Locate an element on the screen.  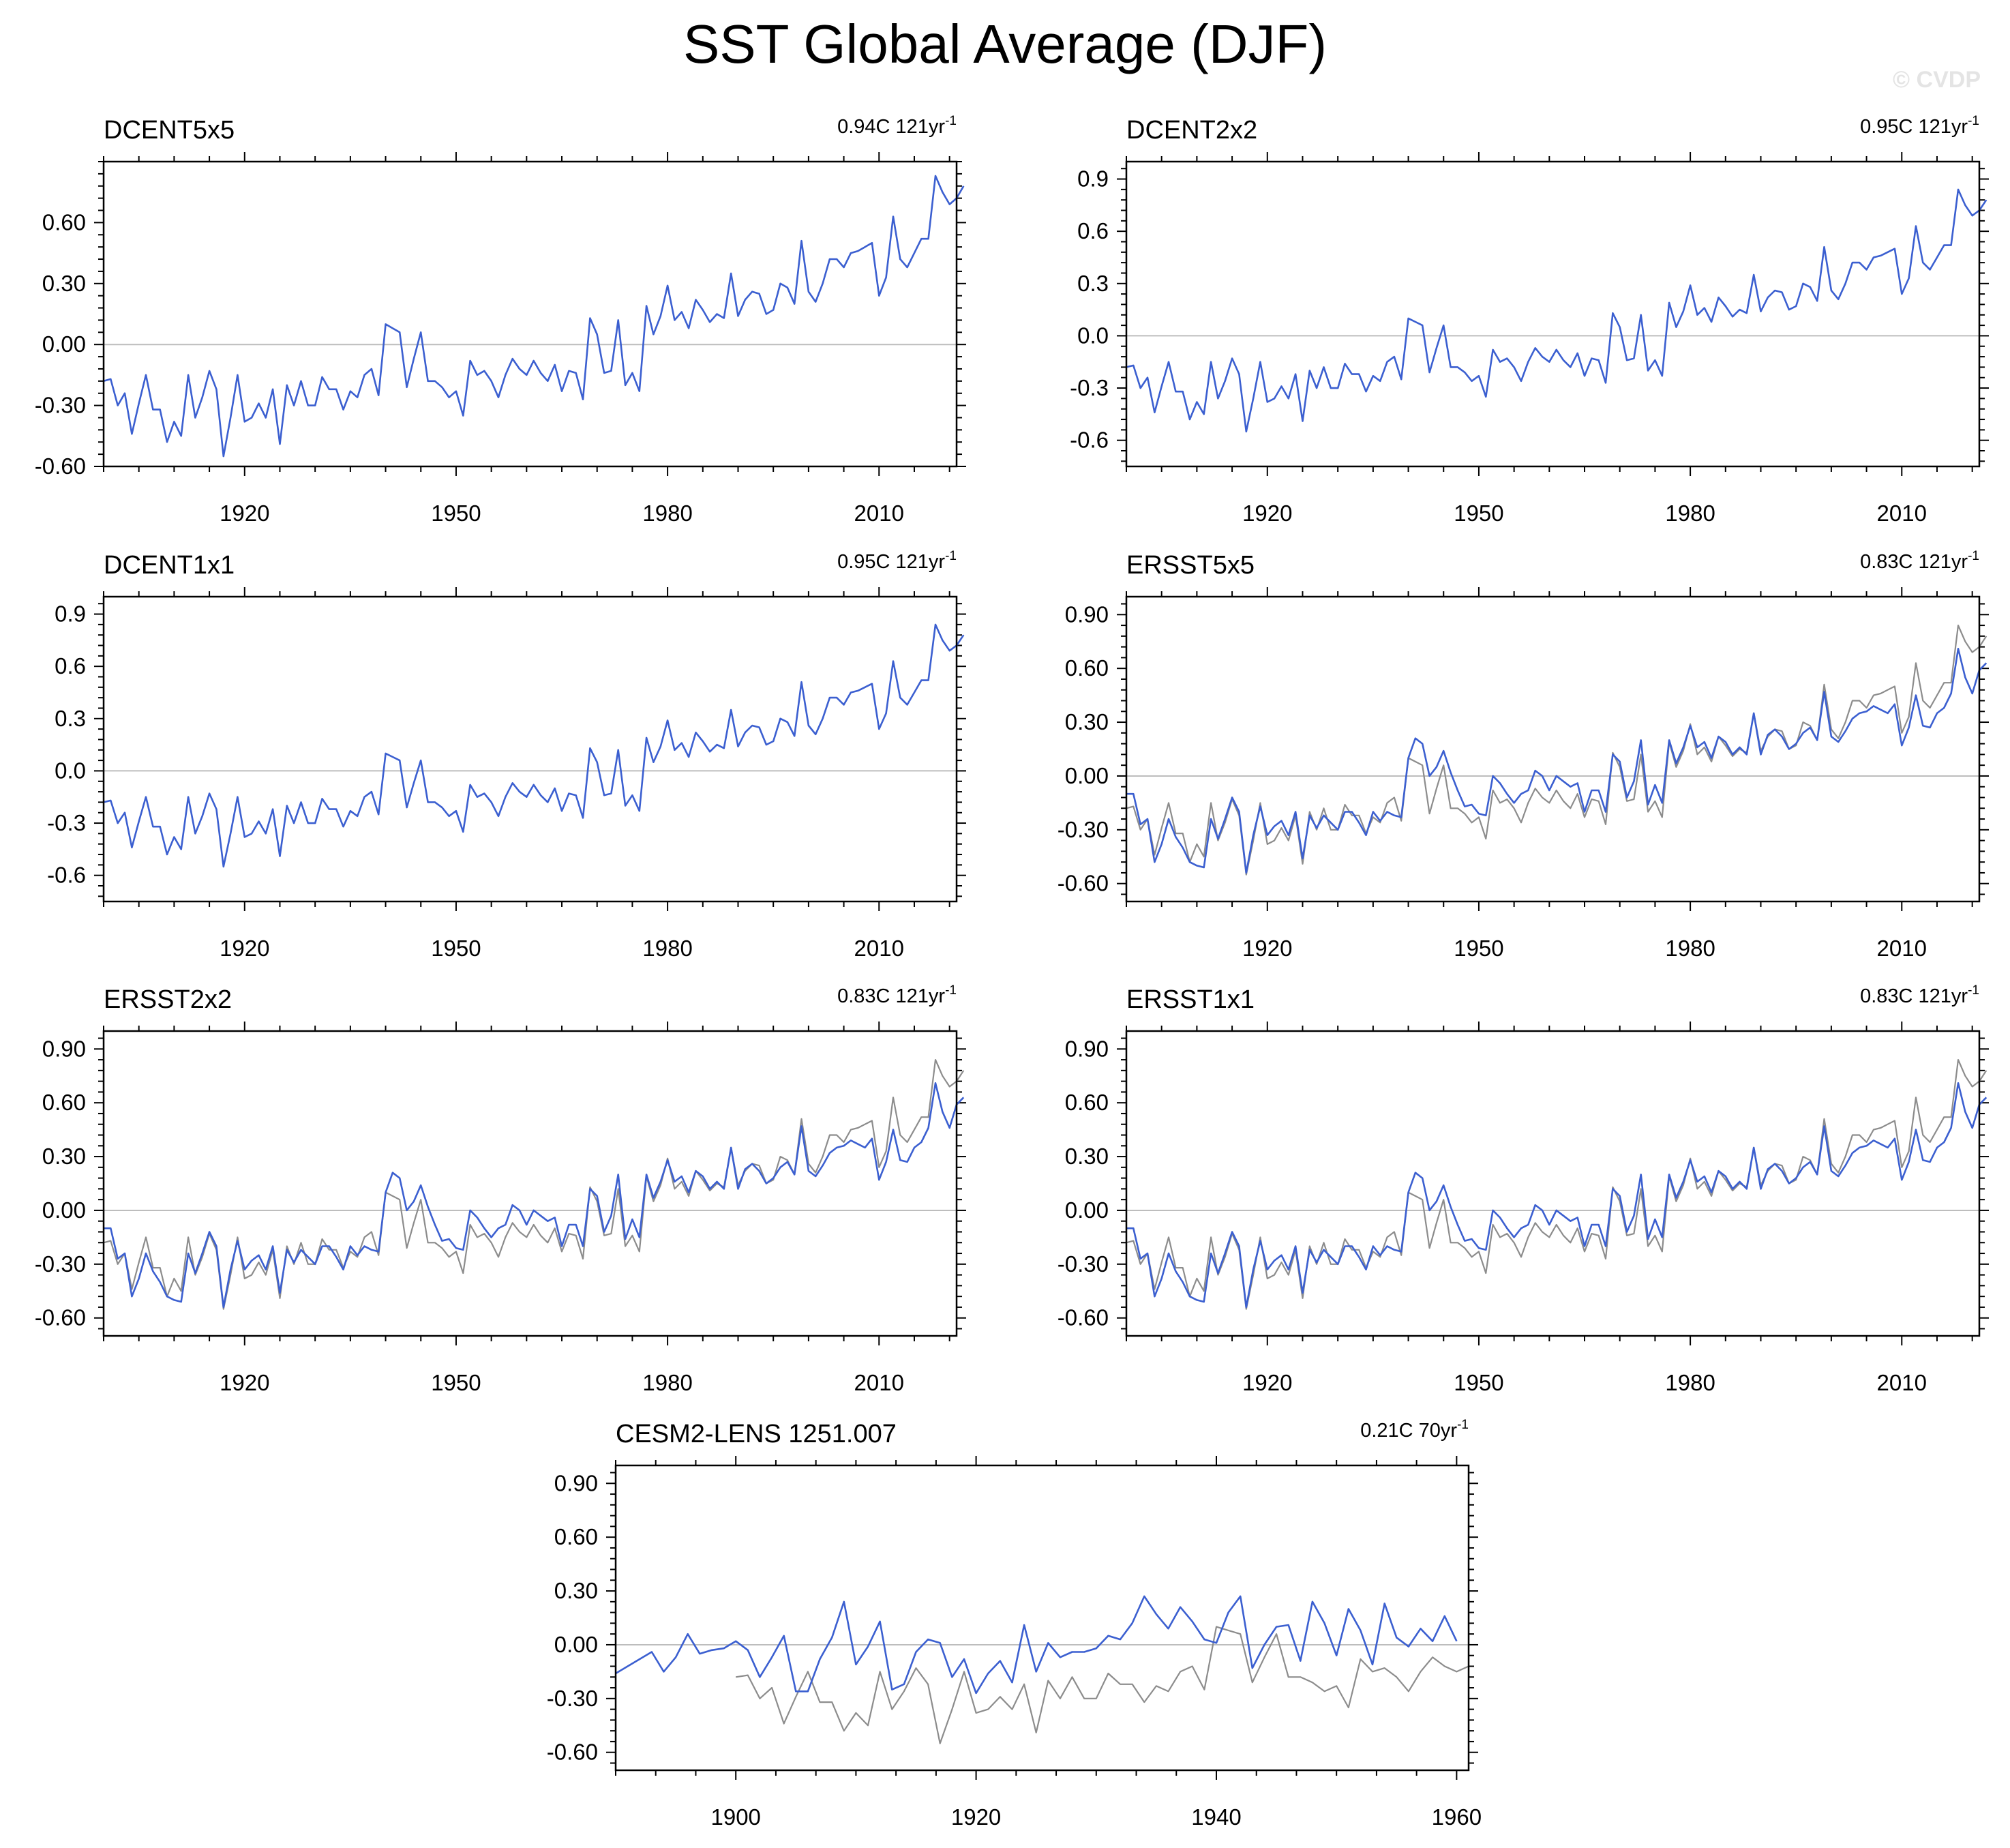
figure-title: SST Global Average (DJF) is located at coordinates (1005, 44).